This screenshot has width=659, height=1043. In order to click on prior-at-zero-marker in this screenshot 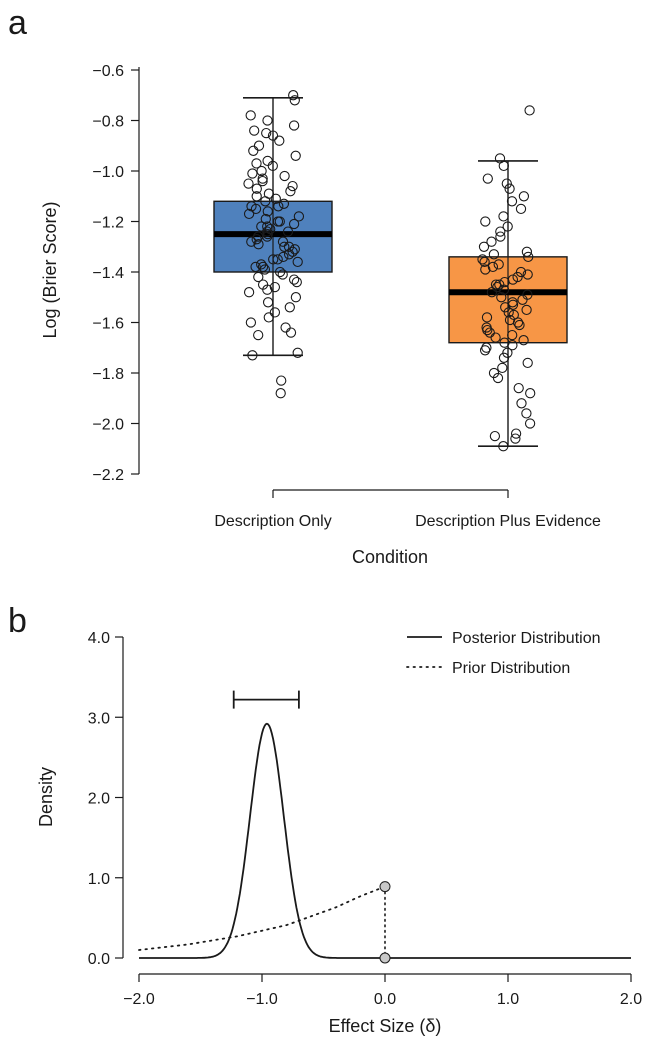, I will do `click(385, 887)`.